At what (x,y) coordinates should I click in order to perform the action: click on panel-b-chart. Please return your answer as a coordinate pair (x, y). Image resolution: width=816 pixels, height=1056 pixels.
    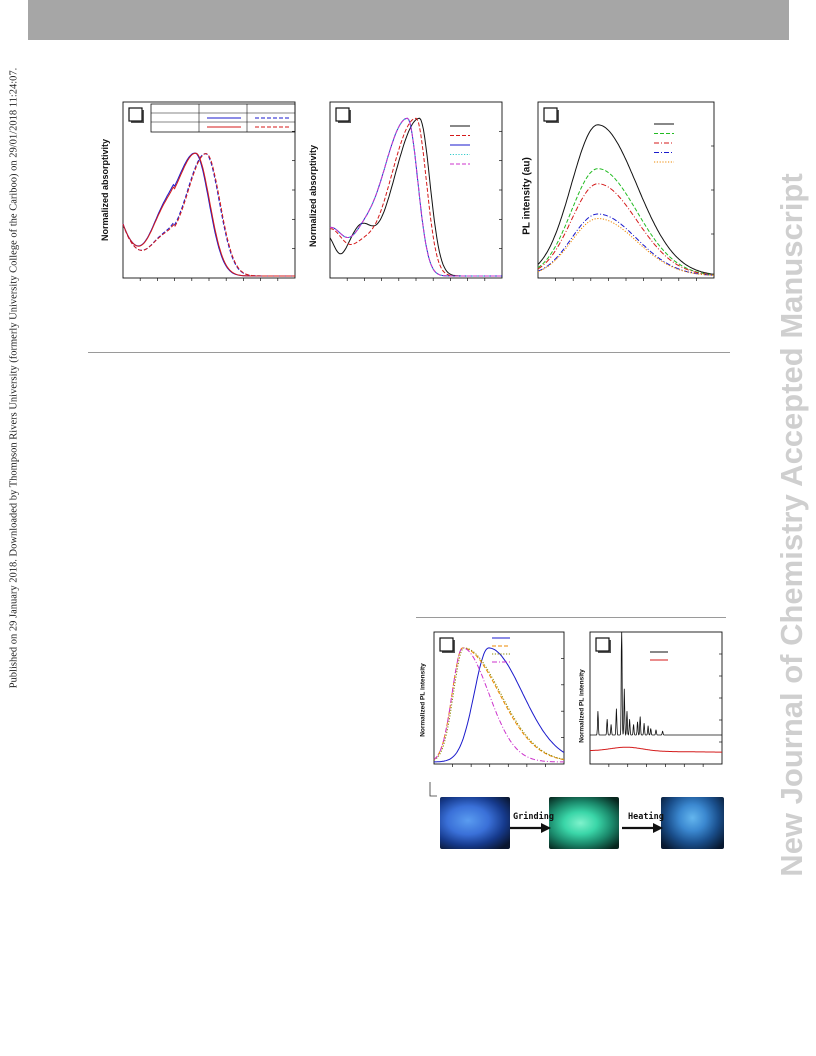
    Looking at the image, I should click on (416, 191).